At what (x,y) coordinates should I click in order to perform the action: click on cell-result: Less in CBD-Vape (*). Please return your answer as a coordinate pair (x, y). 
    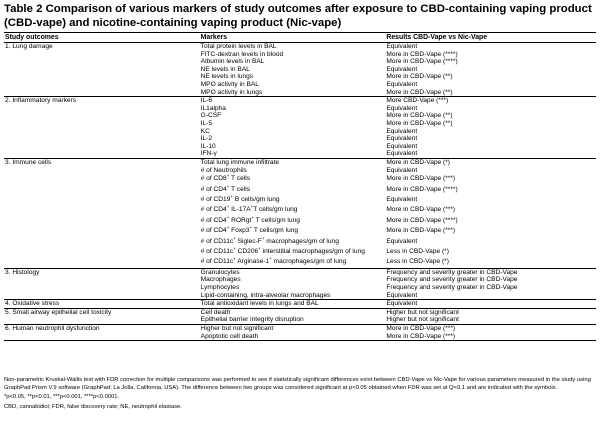
    Looking at the image, I should click on (417, 251).